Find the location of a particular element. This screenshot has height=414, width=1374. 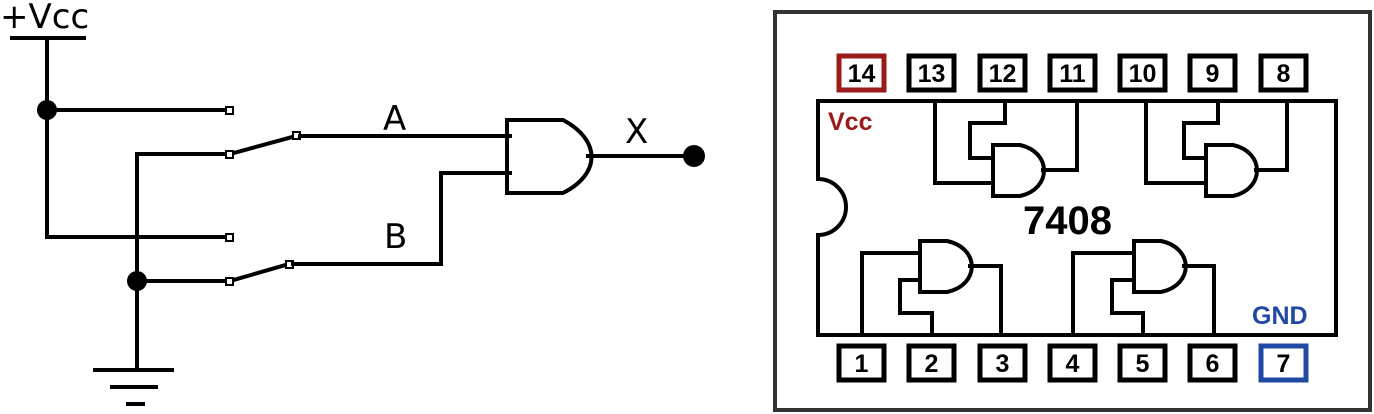

pin-14-number: 14 is located at coordinates (862, 74).